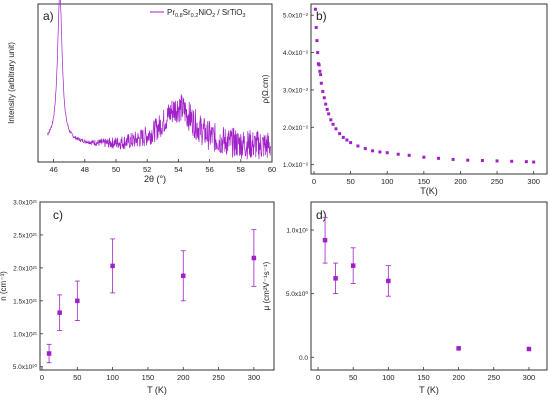 The width and height of the screenshot is (550, 407). I want to click on panel-c-label: c), so click(58, 215).